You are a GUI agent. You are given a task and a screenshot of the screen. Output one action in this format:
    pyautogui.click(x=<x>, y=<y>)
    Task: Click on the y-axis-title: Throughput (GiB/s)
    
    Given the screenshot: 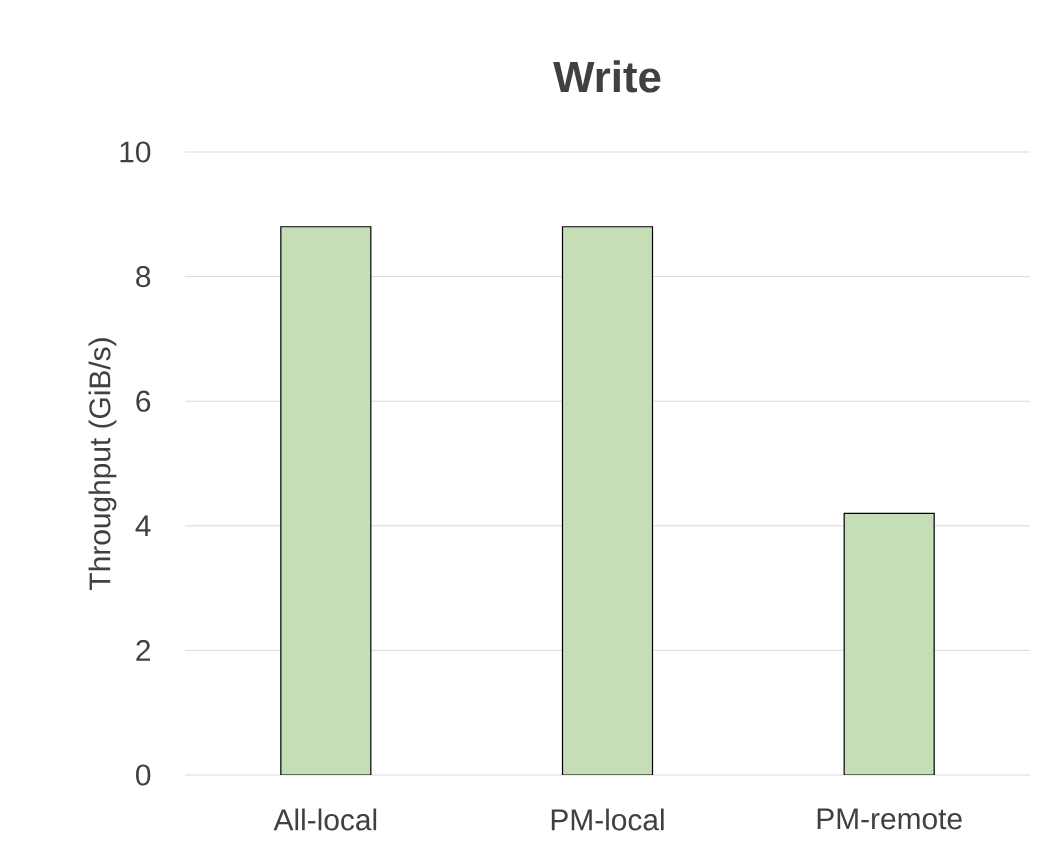 What is the action you would take?
    pyautogui.click(x=102, y=464)
    